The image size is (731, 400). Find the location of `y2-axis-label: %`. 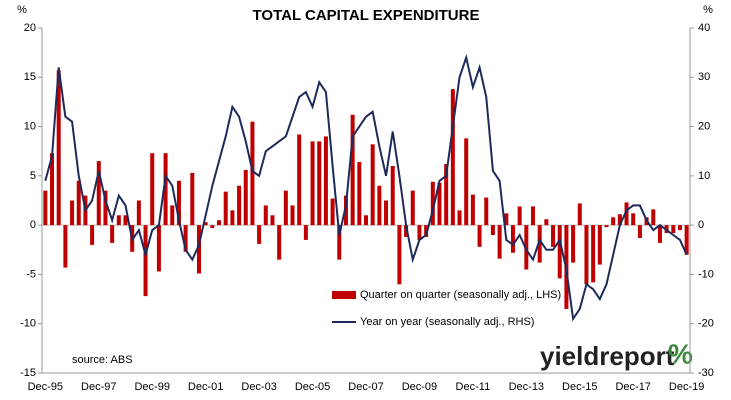

y2-axis-label: % is located at coordinates (708, 10).